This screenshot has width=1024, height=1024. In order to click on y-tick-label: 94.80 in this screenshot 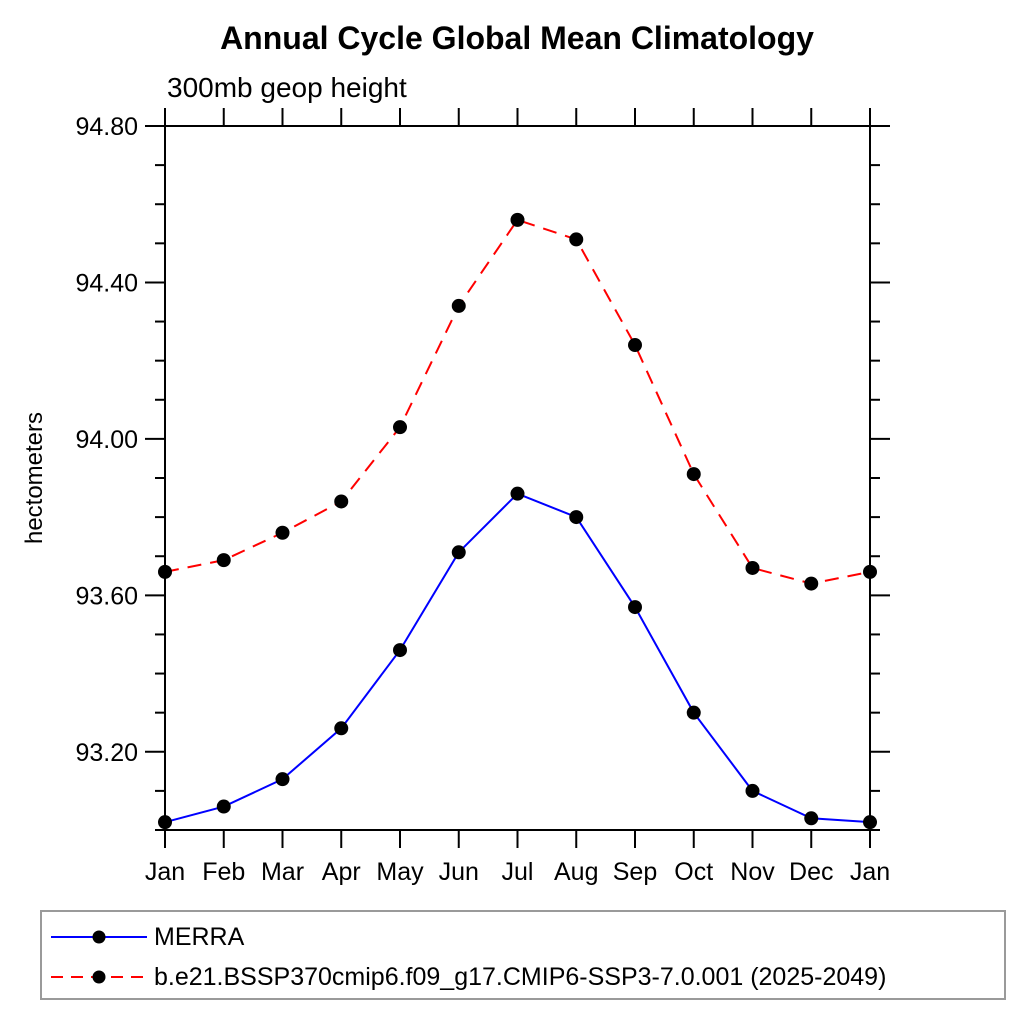, I will do `click(106, 127)`.